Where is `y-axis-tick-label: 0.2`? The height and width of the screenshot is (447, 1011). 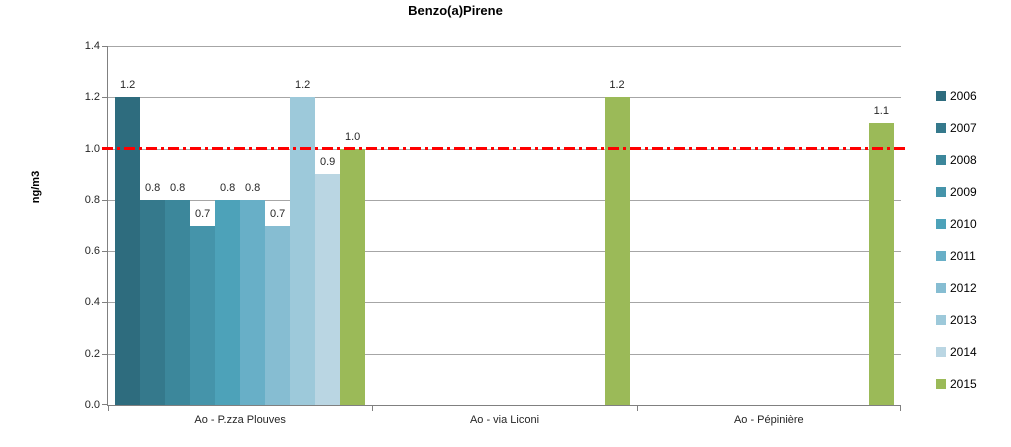
y-axis-tick-label: 0.2 is located at coordinates (92, 353).